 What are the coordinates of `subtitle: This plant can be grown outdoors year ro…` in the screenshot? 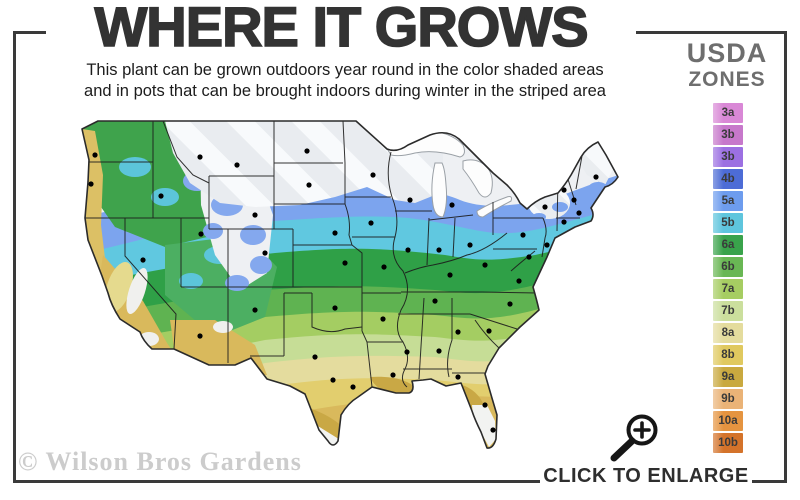 It's located at (345, 81).